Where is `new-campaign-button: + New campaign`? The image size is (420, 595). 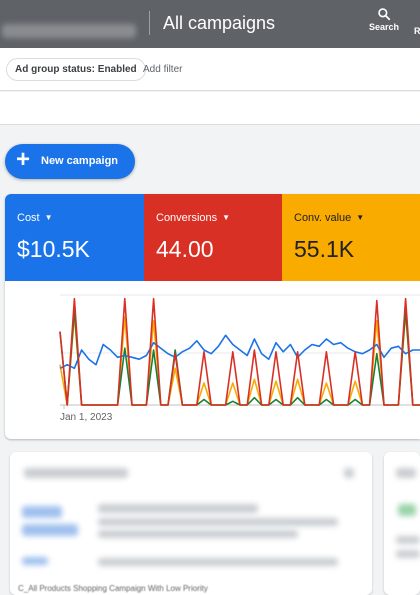
new-campaign-button: + New campaign is located at coordinates (70, 161).